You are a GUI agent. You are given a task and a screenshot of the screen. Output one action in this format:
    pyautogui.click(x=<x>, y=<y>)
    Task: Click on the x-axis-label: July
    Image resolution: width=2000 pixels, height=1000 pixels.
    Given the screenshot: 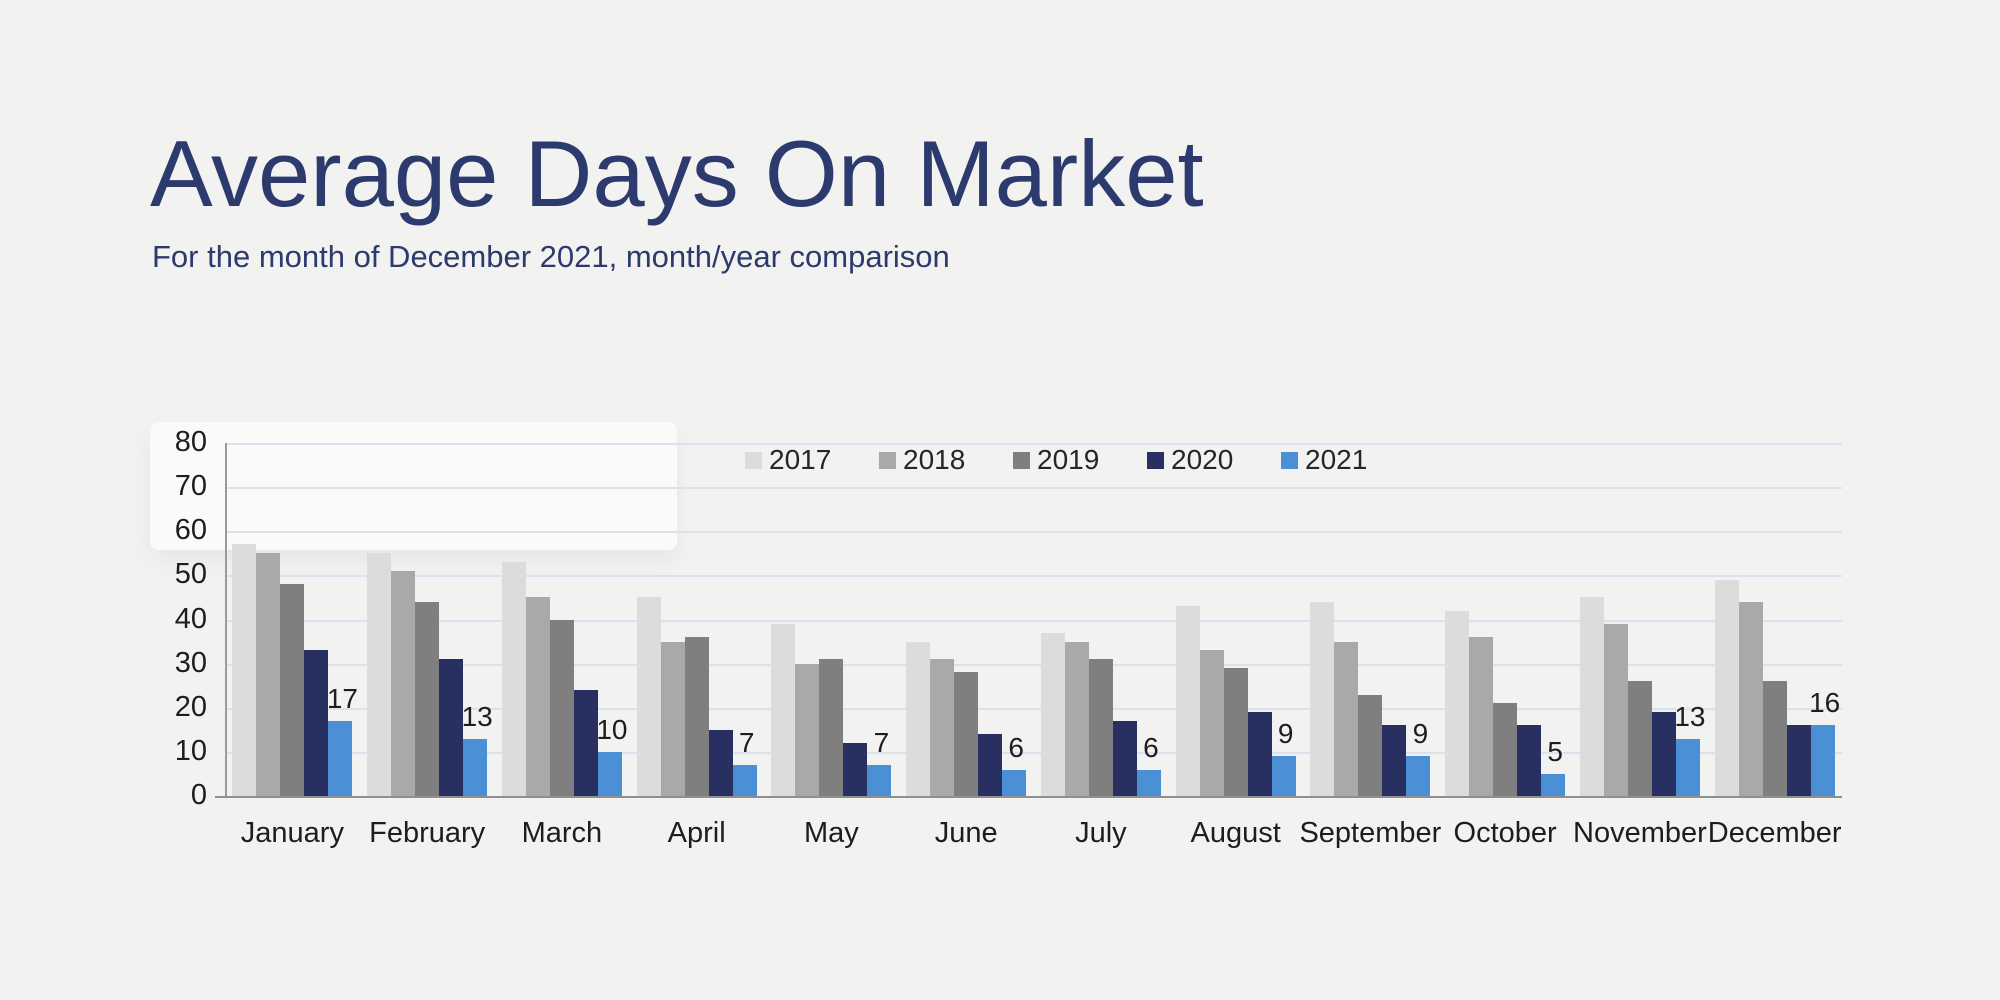 What is the action you would take?
    pyautogui.click(x=1101, y=833)
    